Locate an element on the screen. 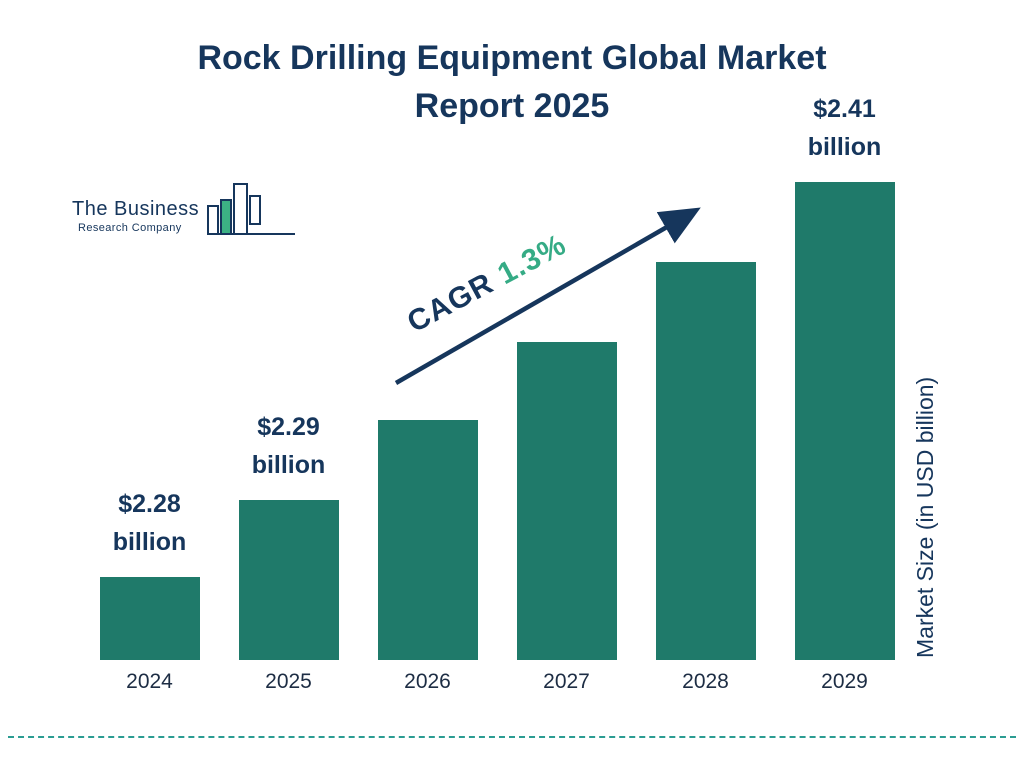 The width and height of the screenshot is (1024, 768). logo-name-line-2: Research Company is located at coordinates (130, 227).